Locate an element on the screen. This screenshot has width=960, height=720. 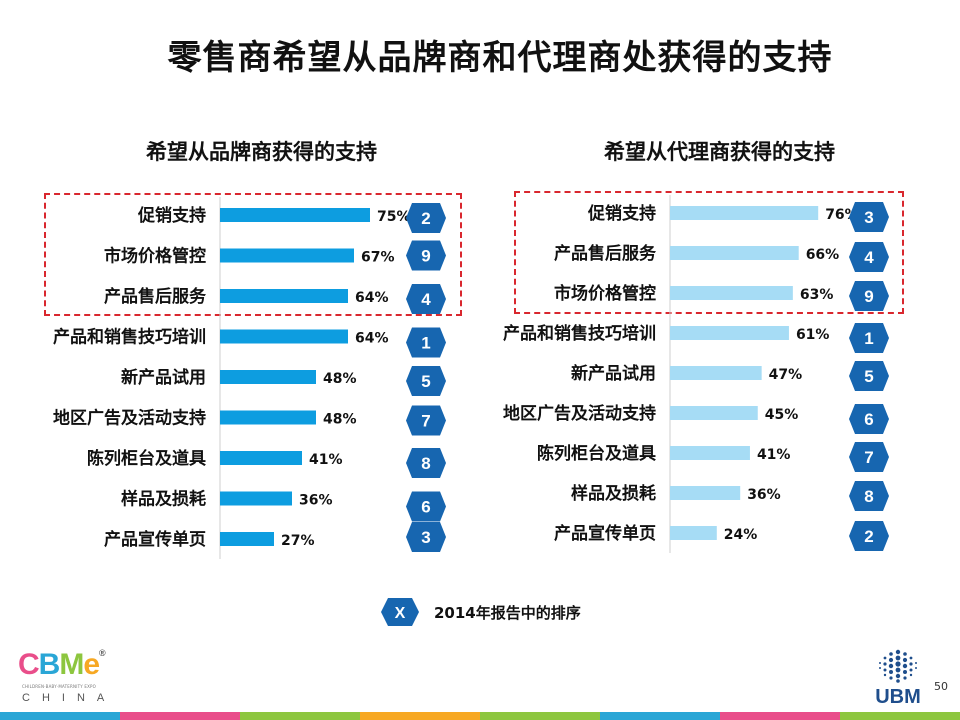
right-top3-highlight is located at coordinates (709, 252).